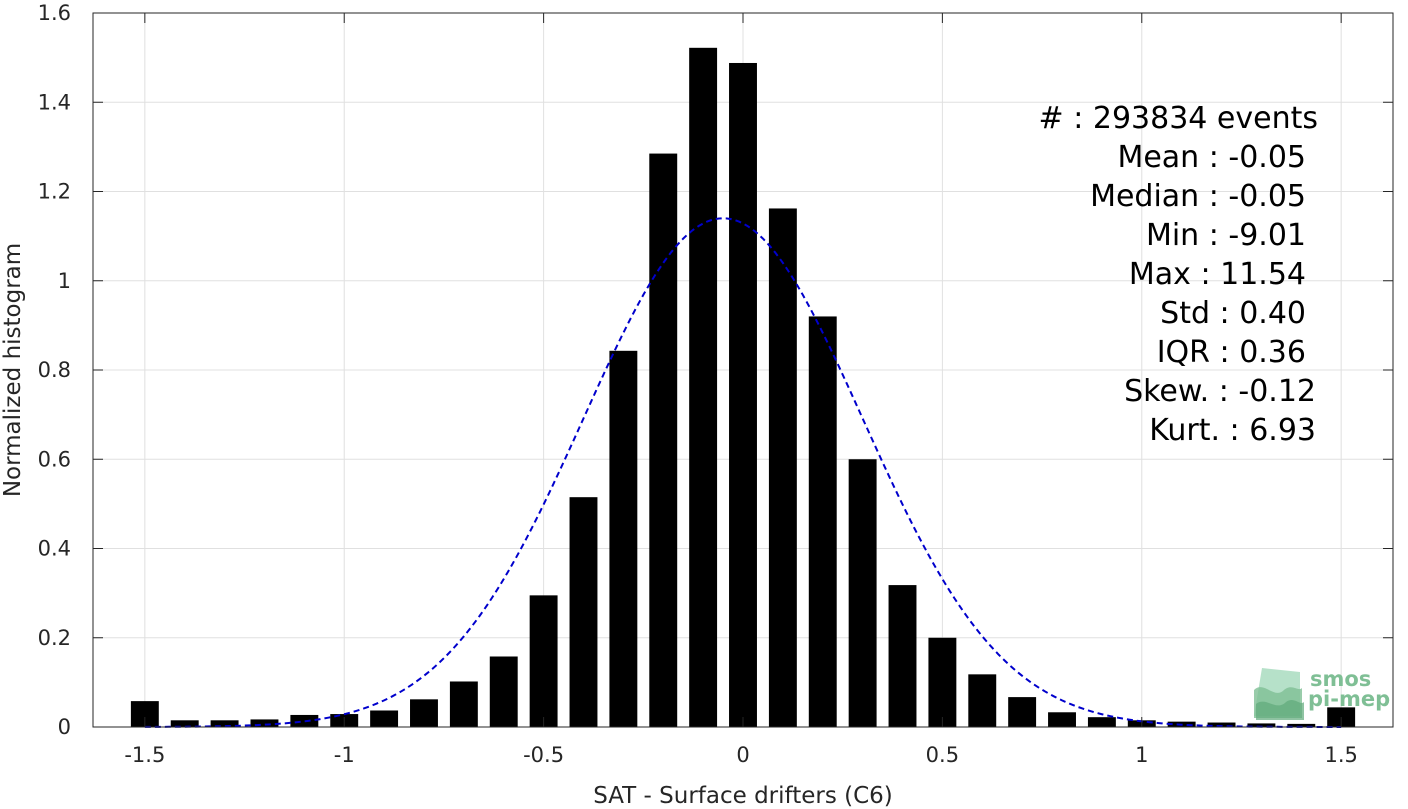 This screenshot has height=809, width=1408. Describe the element at coordinates (1279, 694) in the screenshot. I see `wave-logo-icon` at that location.